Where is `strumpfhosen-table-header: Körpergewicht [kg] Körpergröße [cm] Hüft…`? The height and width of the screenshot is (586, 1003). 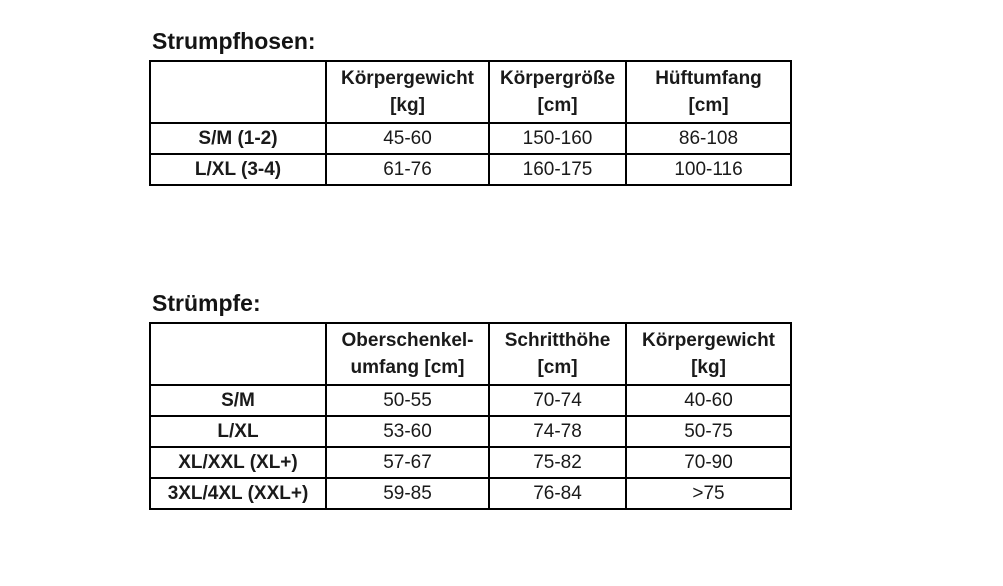
strumpfhosen-table-header: Körpergewicht [kg] Körpergröße [cm] Hüft… is located at coordinates (470, 92).